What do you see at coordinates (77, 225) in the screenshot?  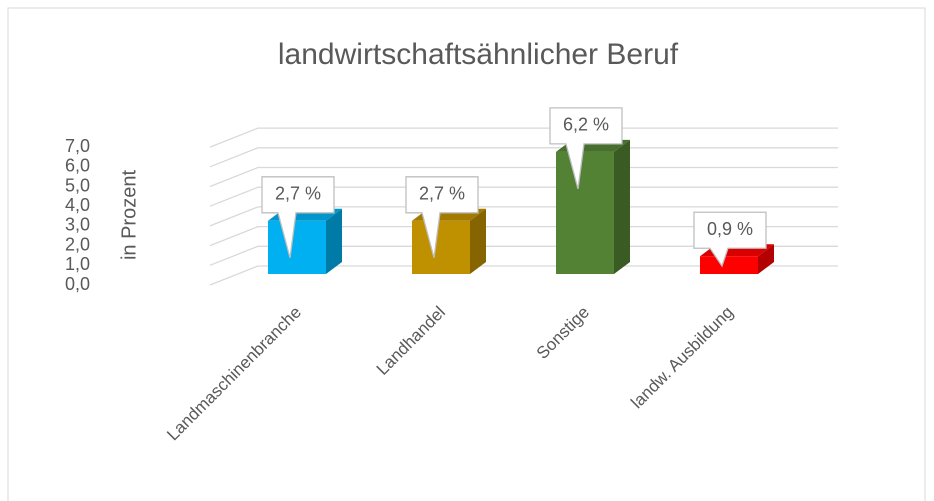 I see `y-tick-label: 3,0` at bounding box center [77, 225].